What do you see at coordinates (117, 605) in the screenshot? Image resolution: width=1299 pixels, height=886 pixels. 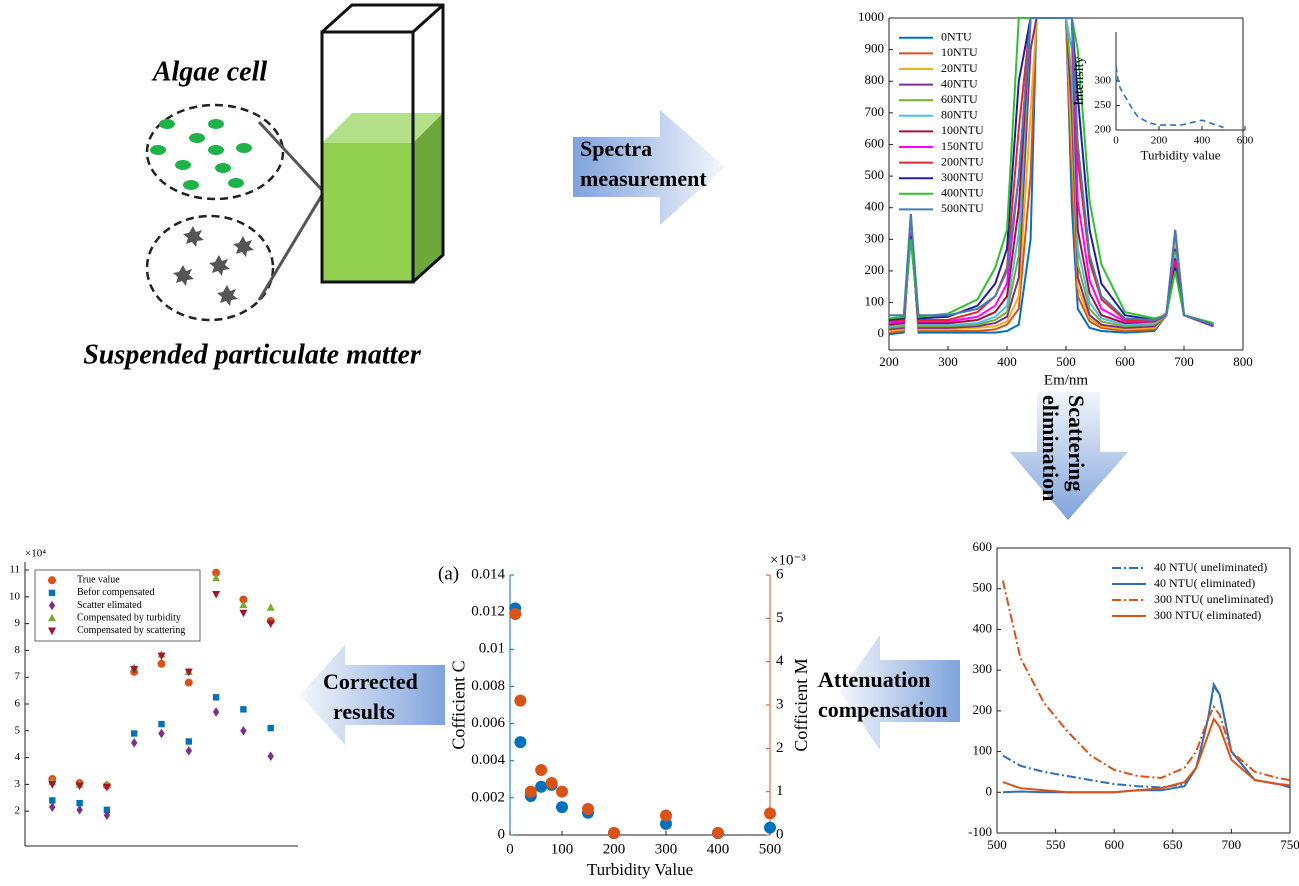 I see `legend-box` at bounding box center [117, 605].